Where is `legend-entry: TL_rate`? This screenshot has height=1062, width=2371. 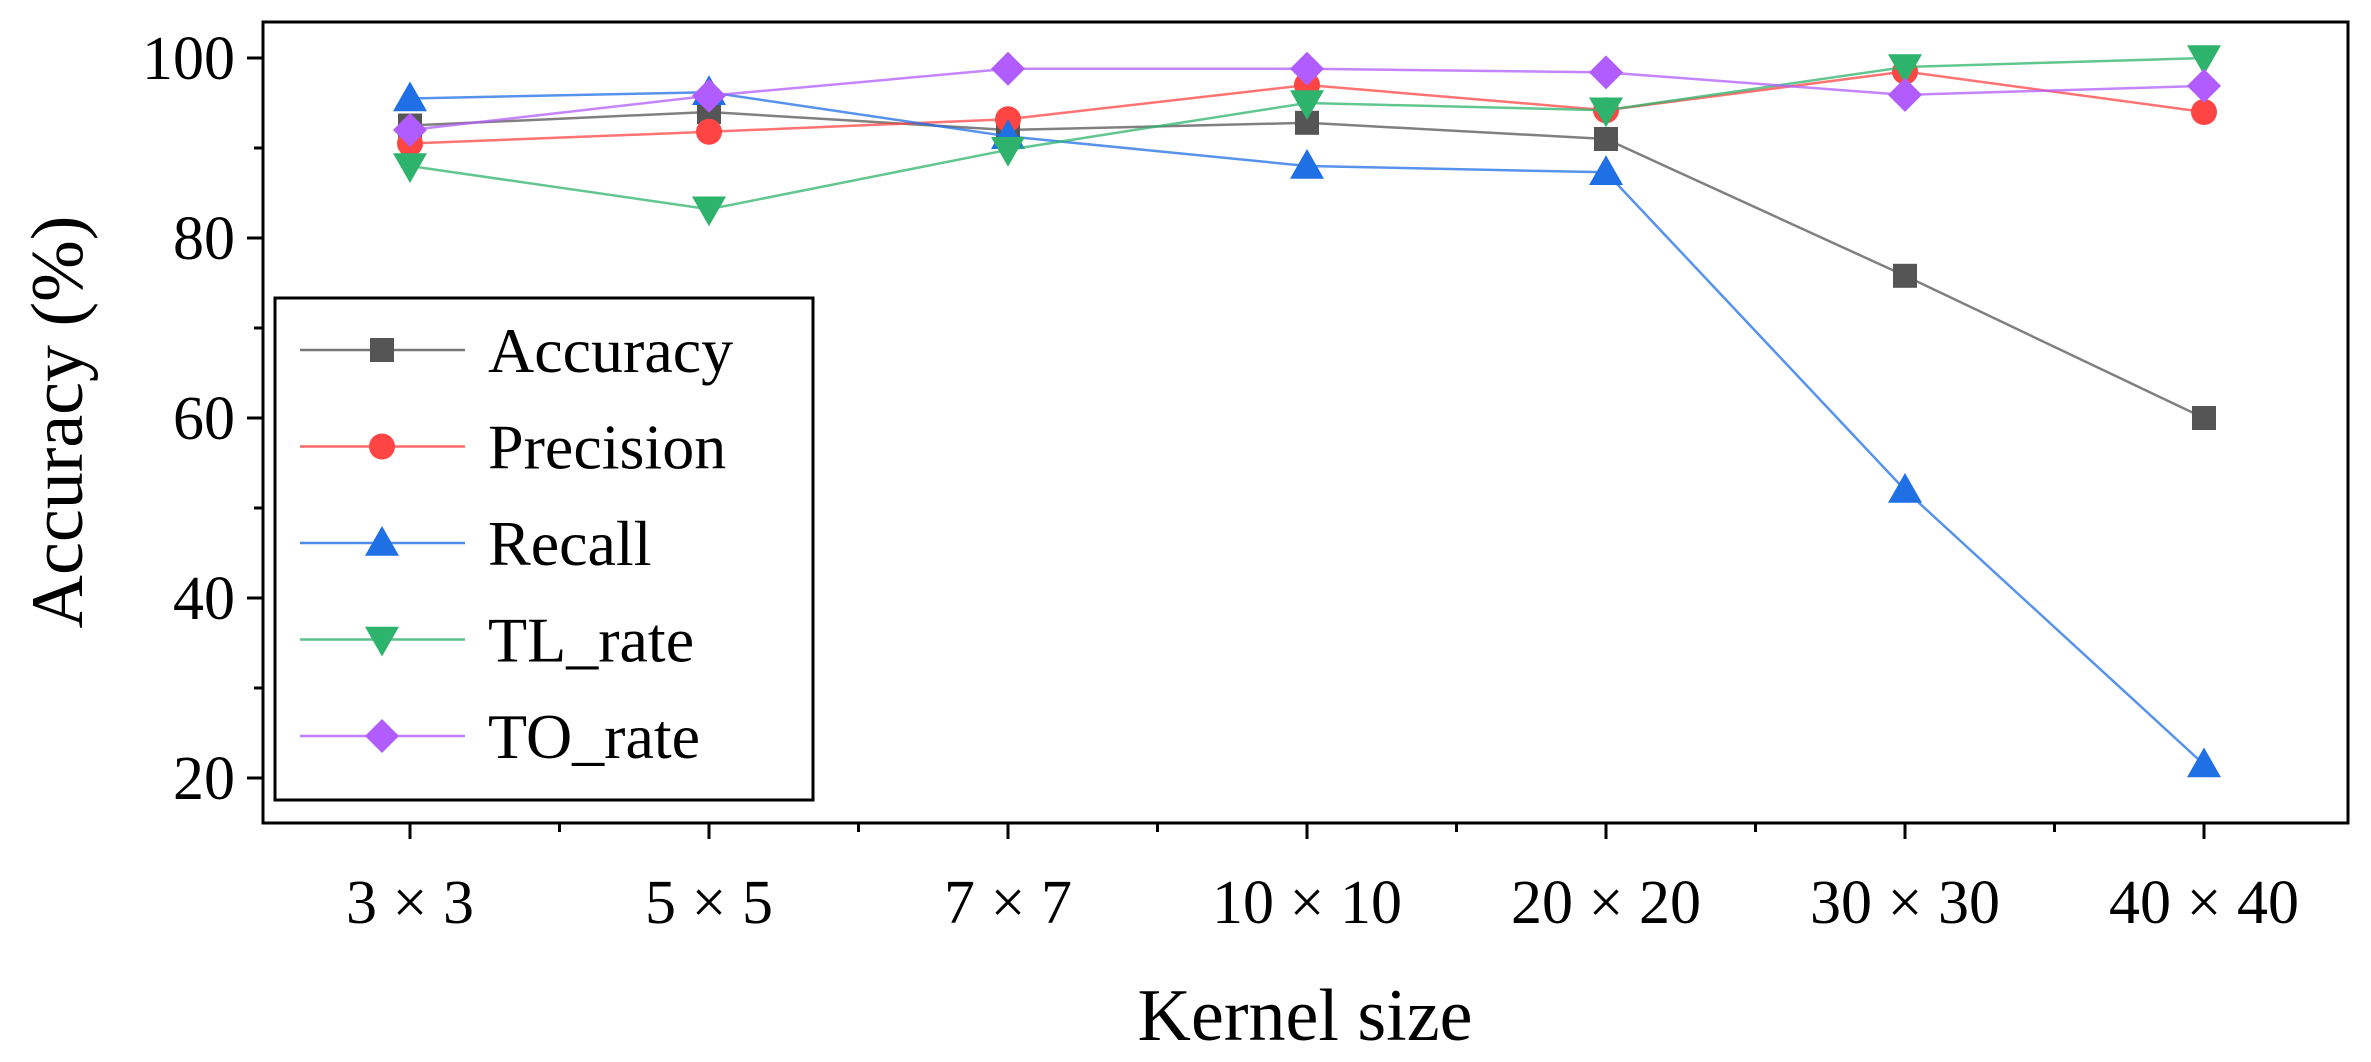
legend-entry: TL_rate is located at coordinates (497, 640).